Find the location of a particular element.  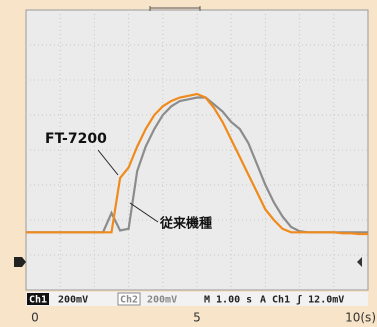

series-label: FT-7200 is located at coordinates (76, 139).